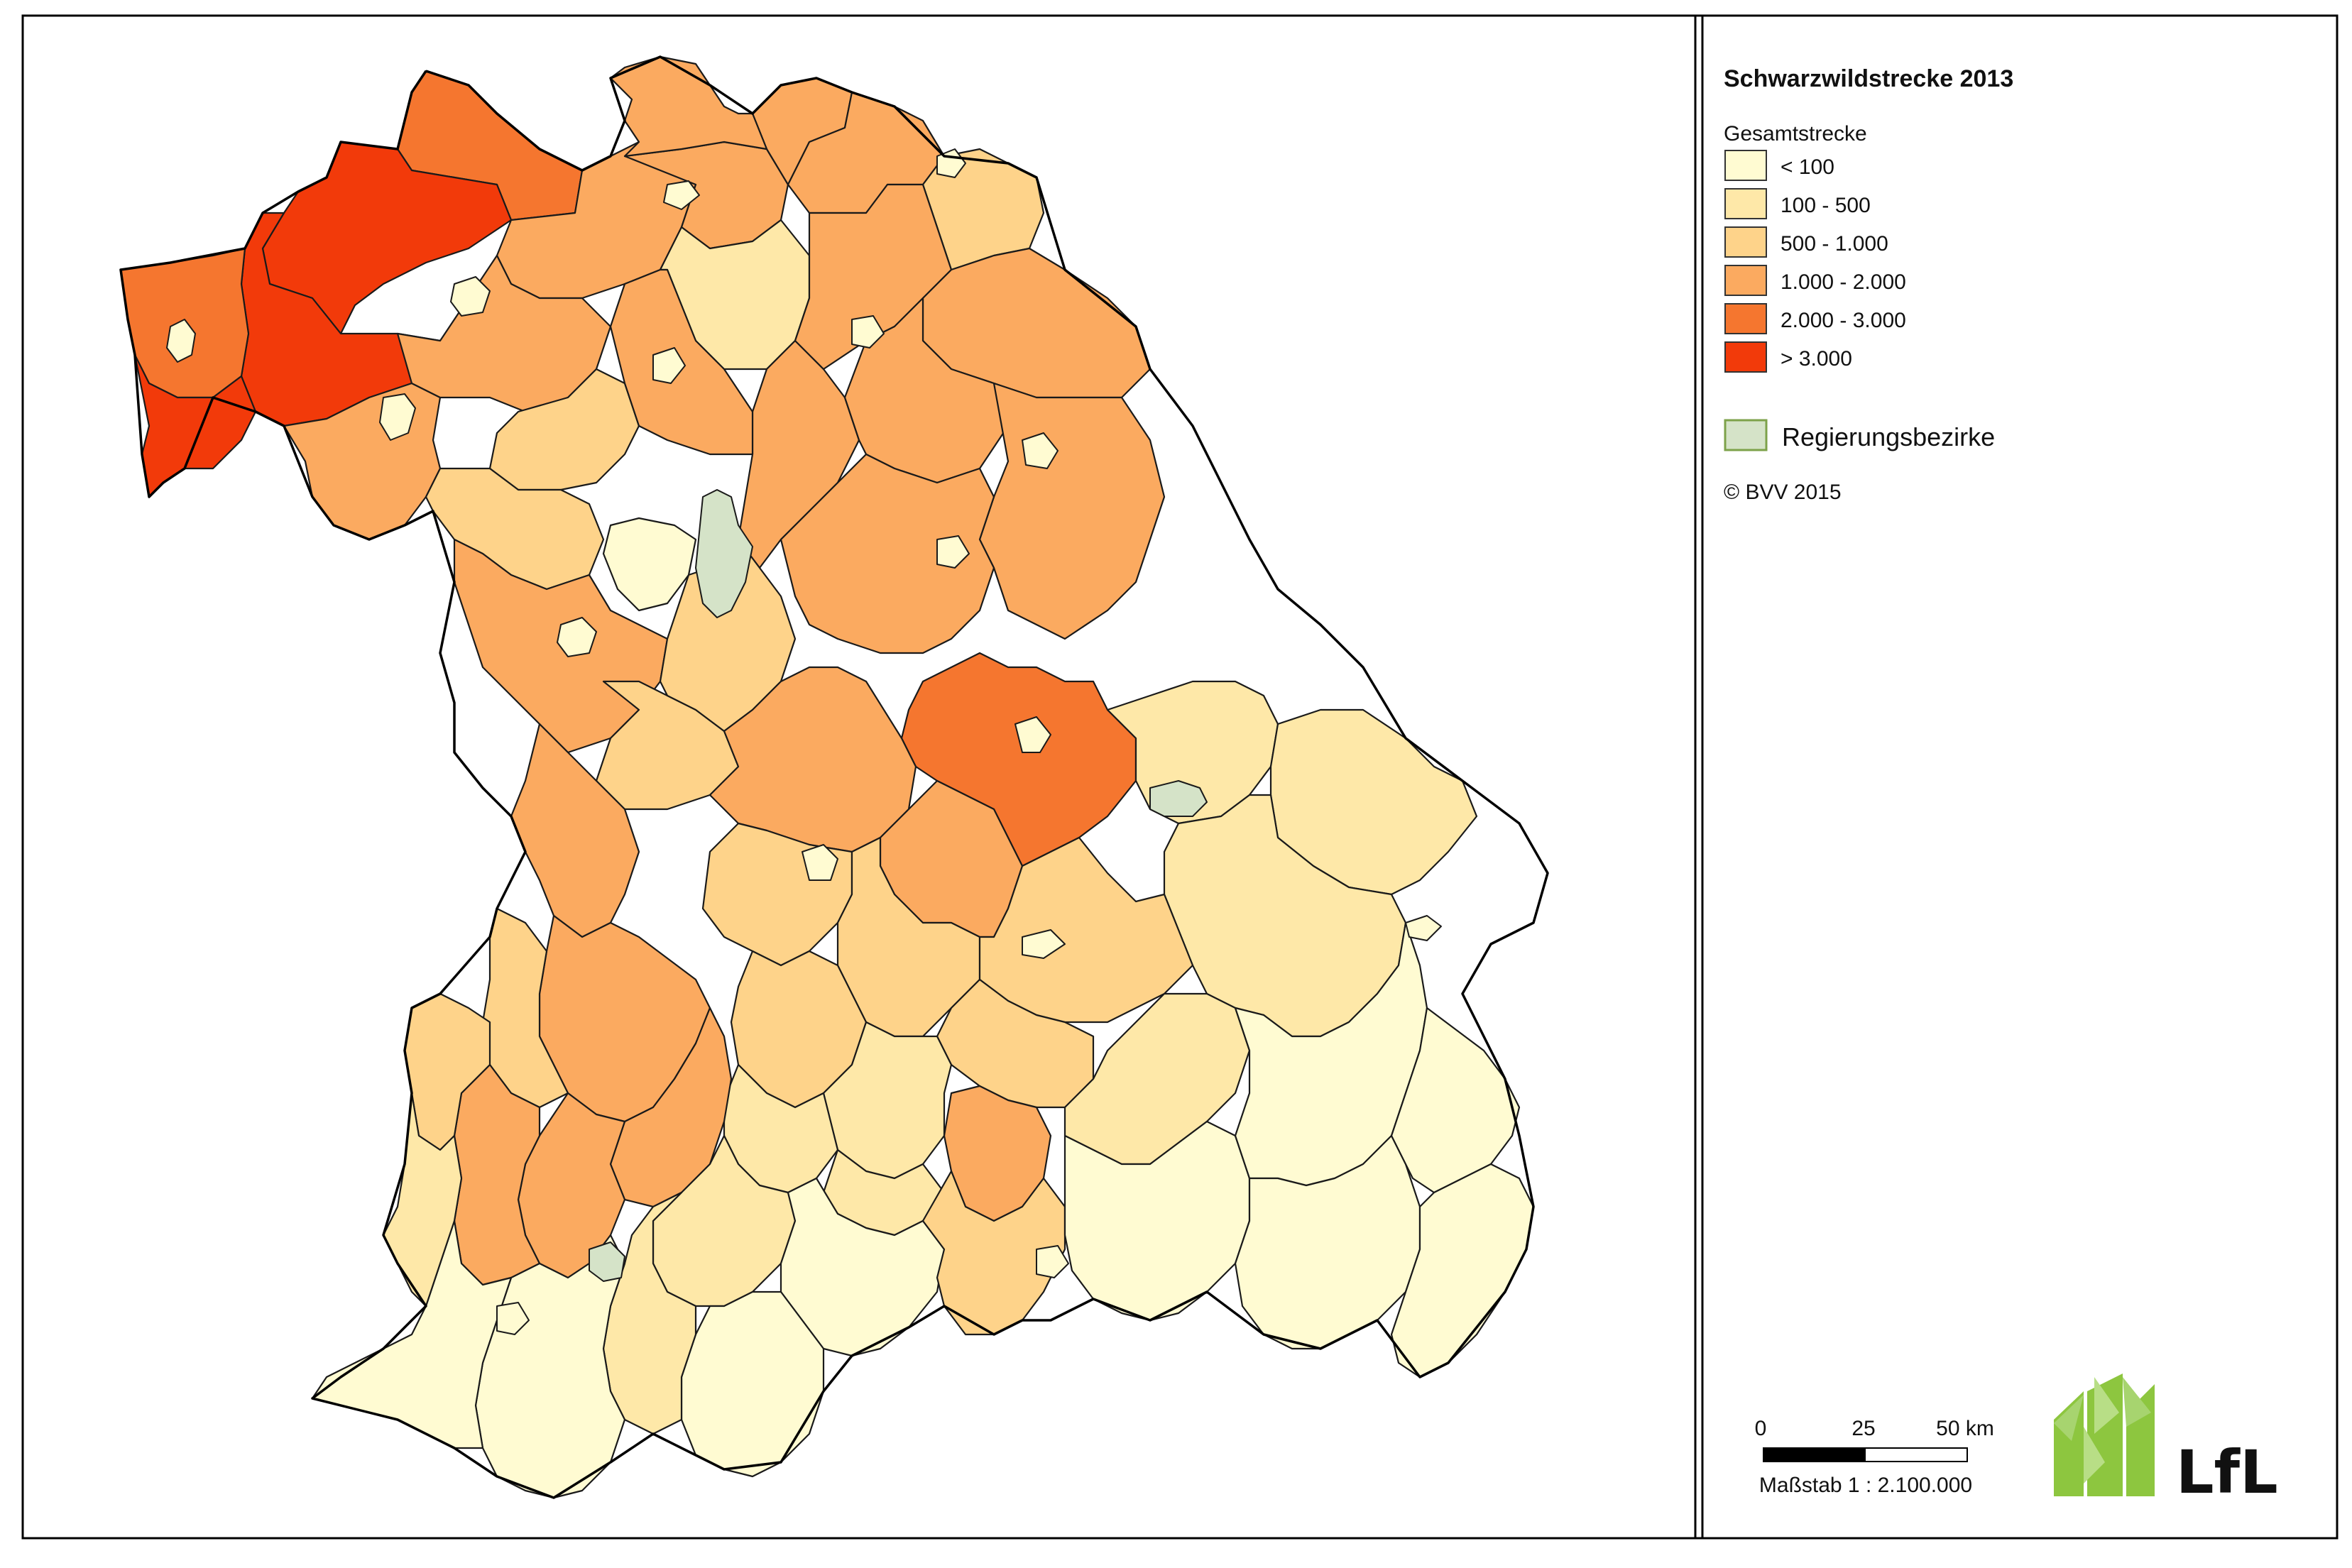 The image size is (2352, 1568). Describe the element at coordinates (1863, 1429) in the screenshot. I see `scale-tick-25: 25` at that location.